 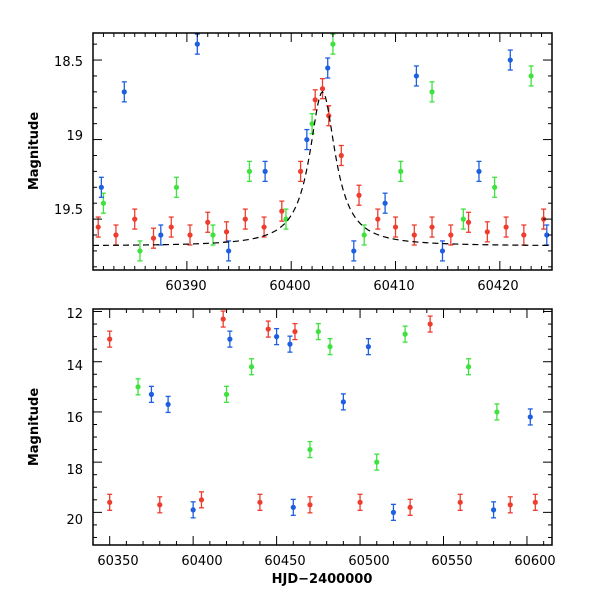 I want to click on bottom-y-axis-label: Magnitude, so click(x=34, y=427).